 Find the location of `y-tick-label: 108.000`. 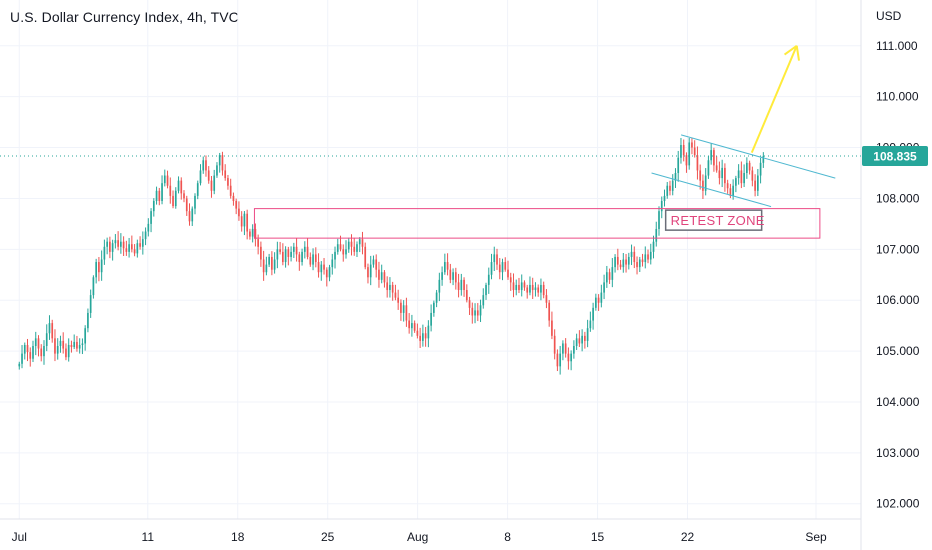

y-tick-label: 108.000 is located at coordinates (898, 198).